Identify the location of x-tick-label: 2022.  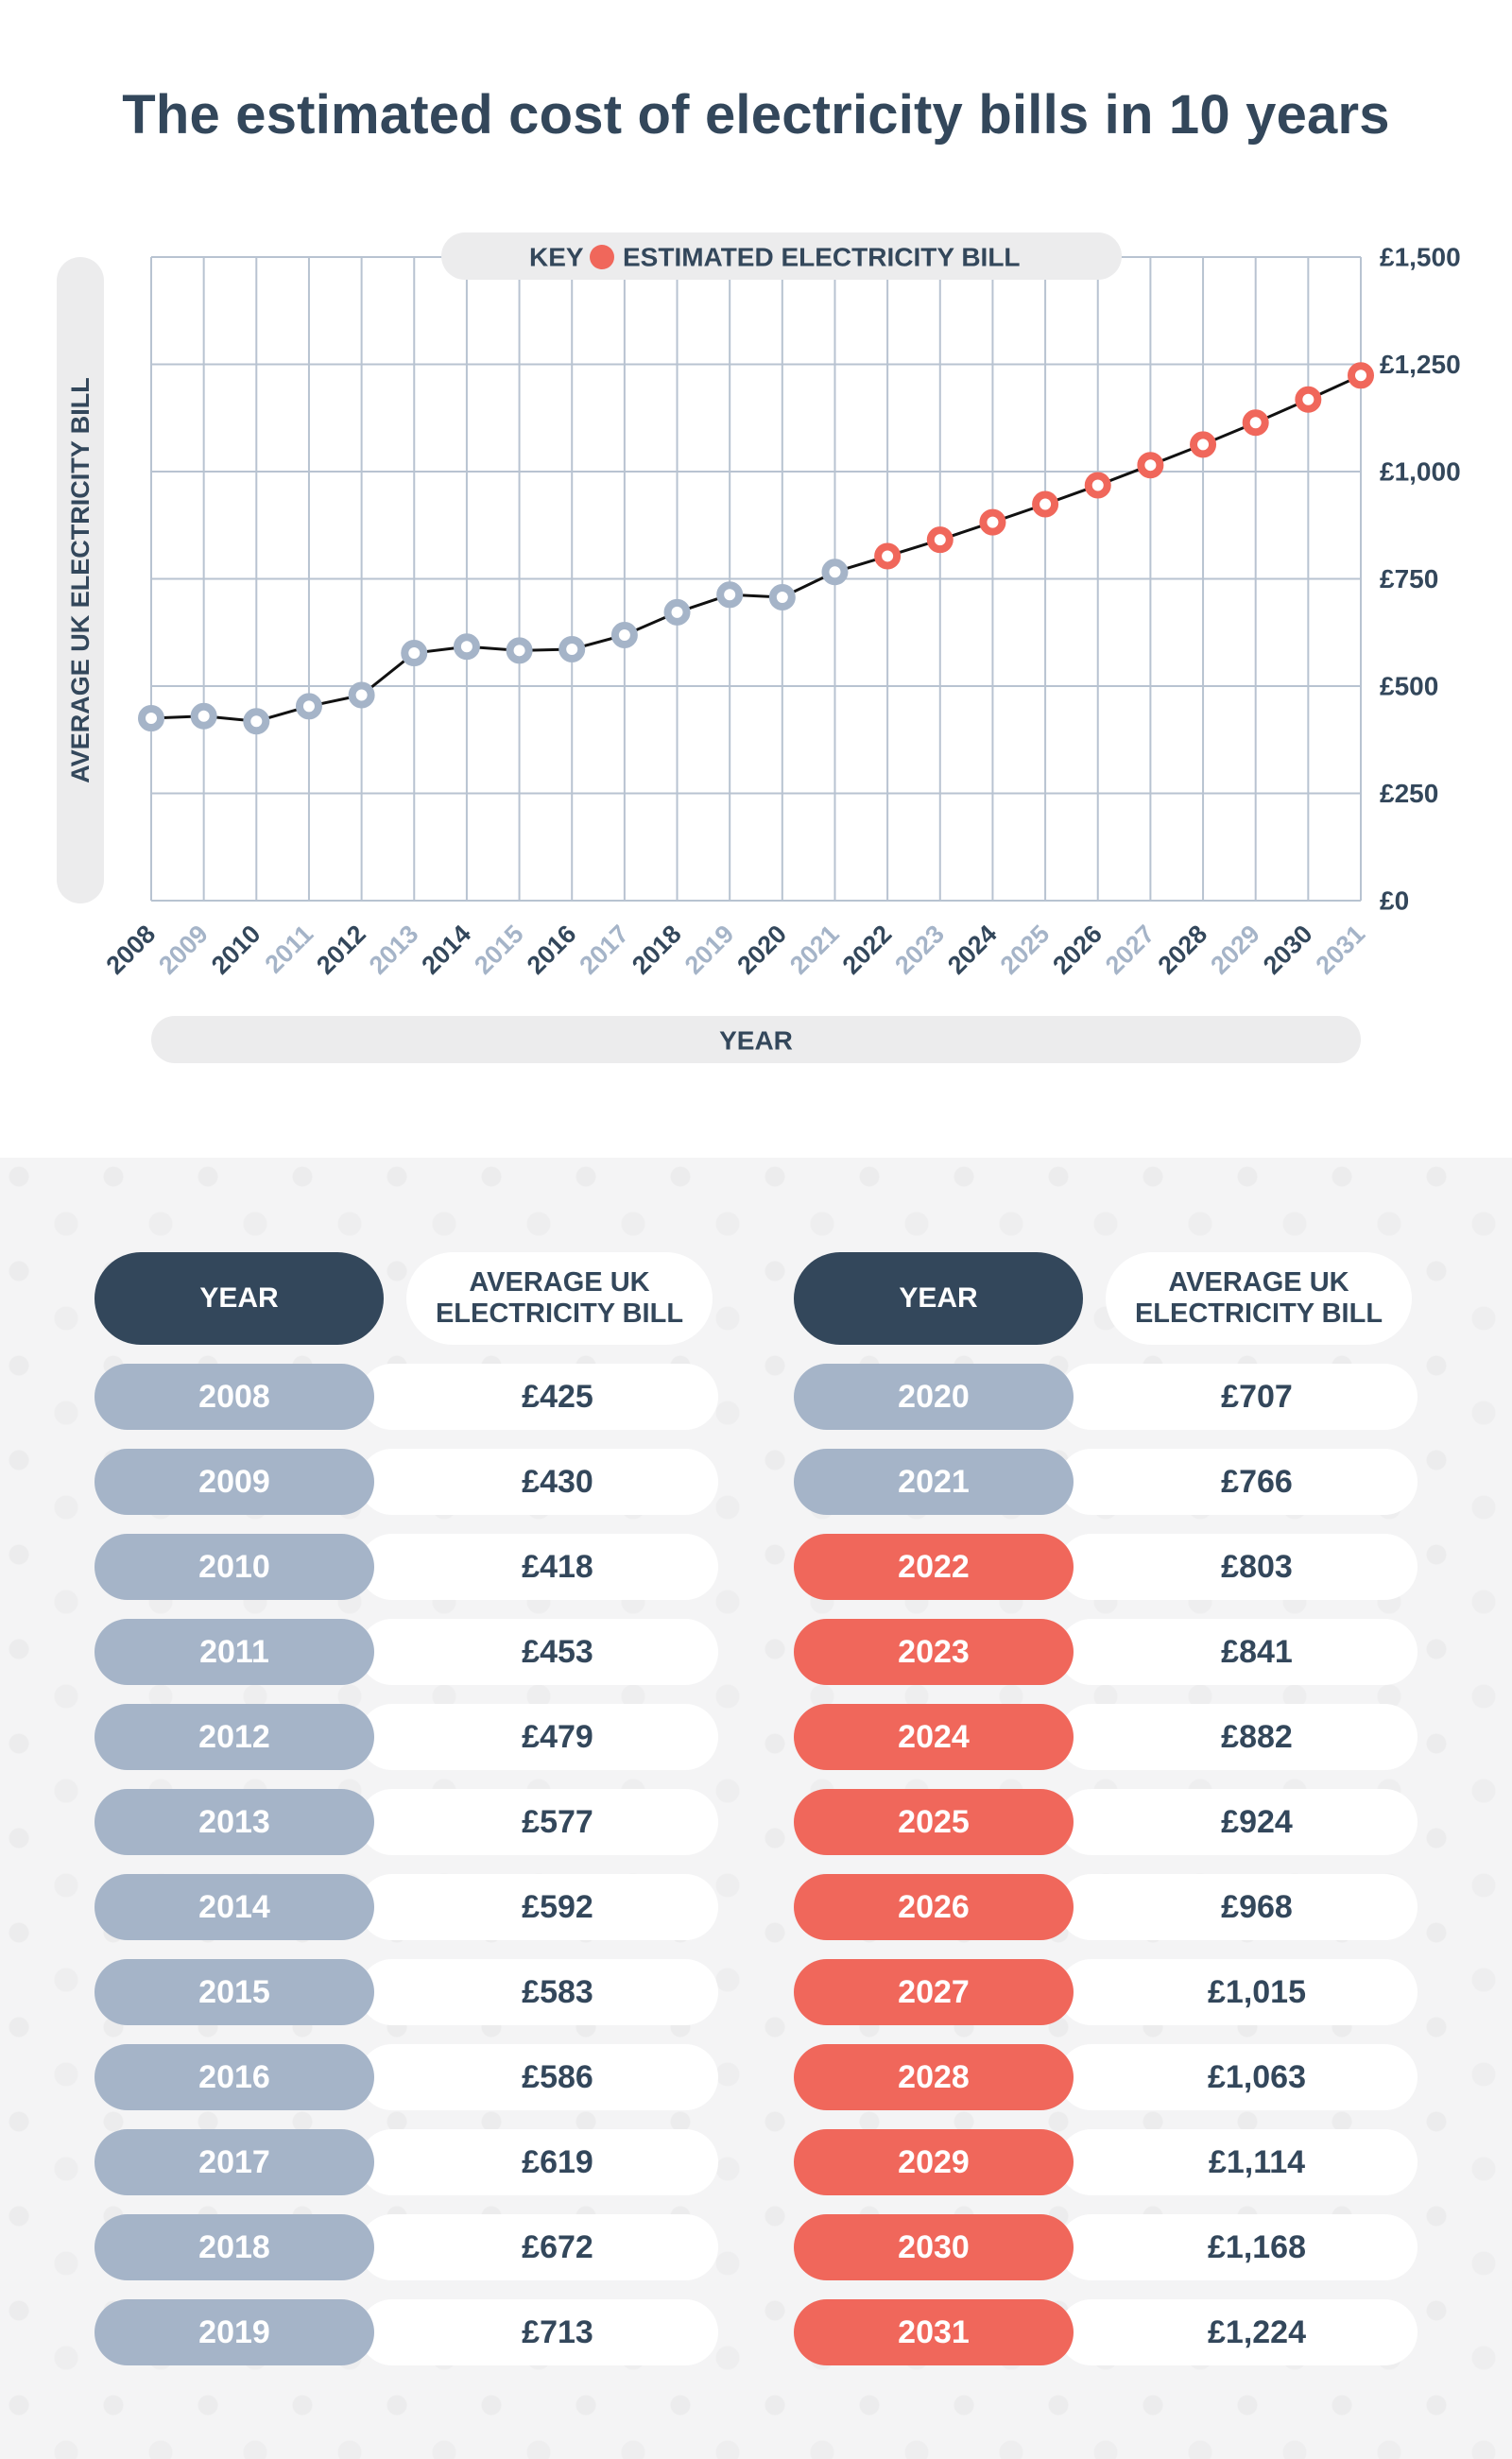
(867, 950).